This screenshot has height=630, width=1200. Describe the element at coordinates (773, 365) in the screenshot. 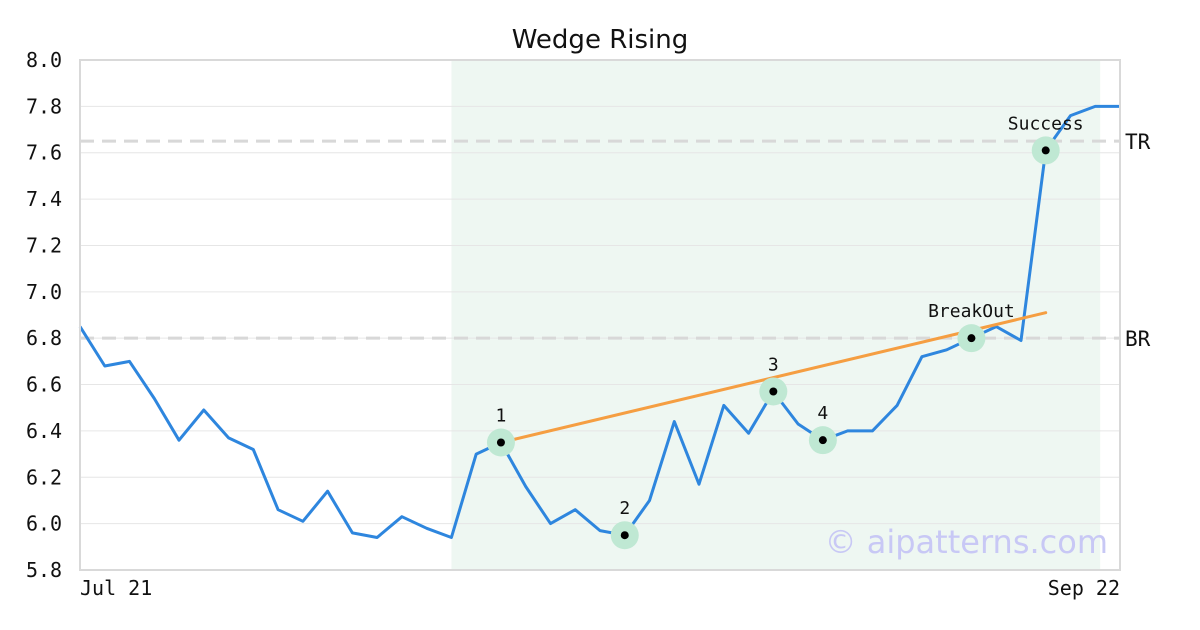

I see `annotation-label: 3` at that location.